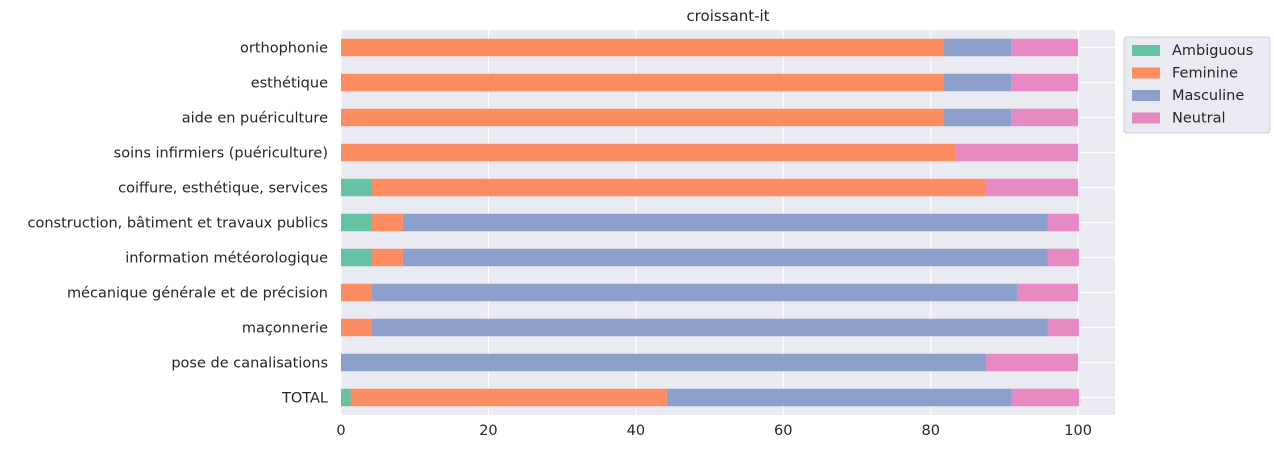  I want to click on y-tick-label: information météorologique, so click(226, 259).